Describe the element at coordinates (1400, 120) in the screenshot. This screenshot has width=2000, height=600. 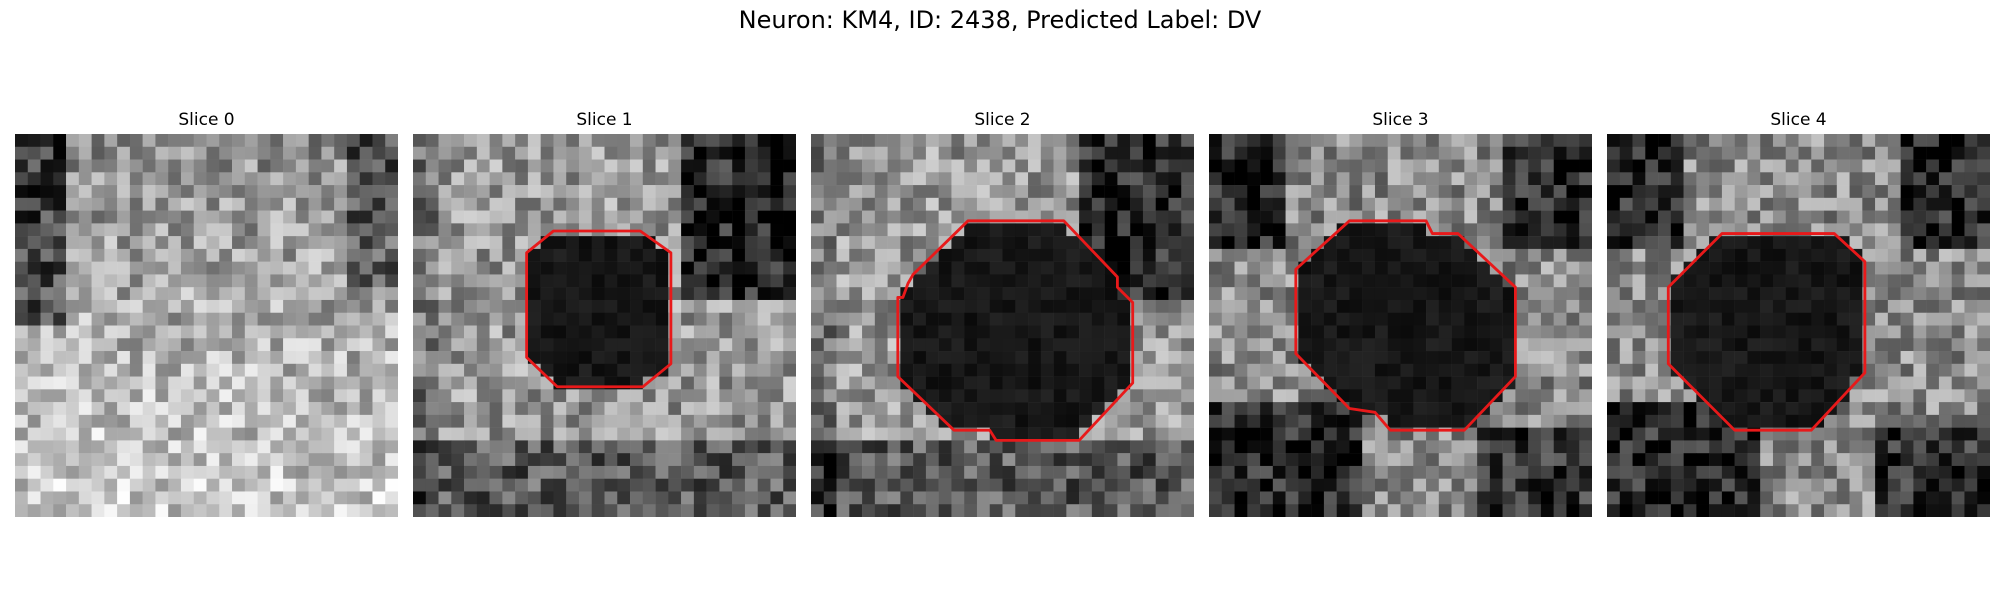
I see `slice-title-3: Slice 3` at that location.